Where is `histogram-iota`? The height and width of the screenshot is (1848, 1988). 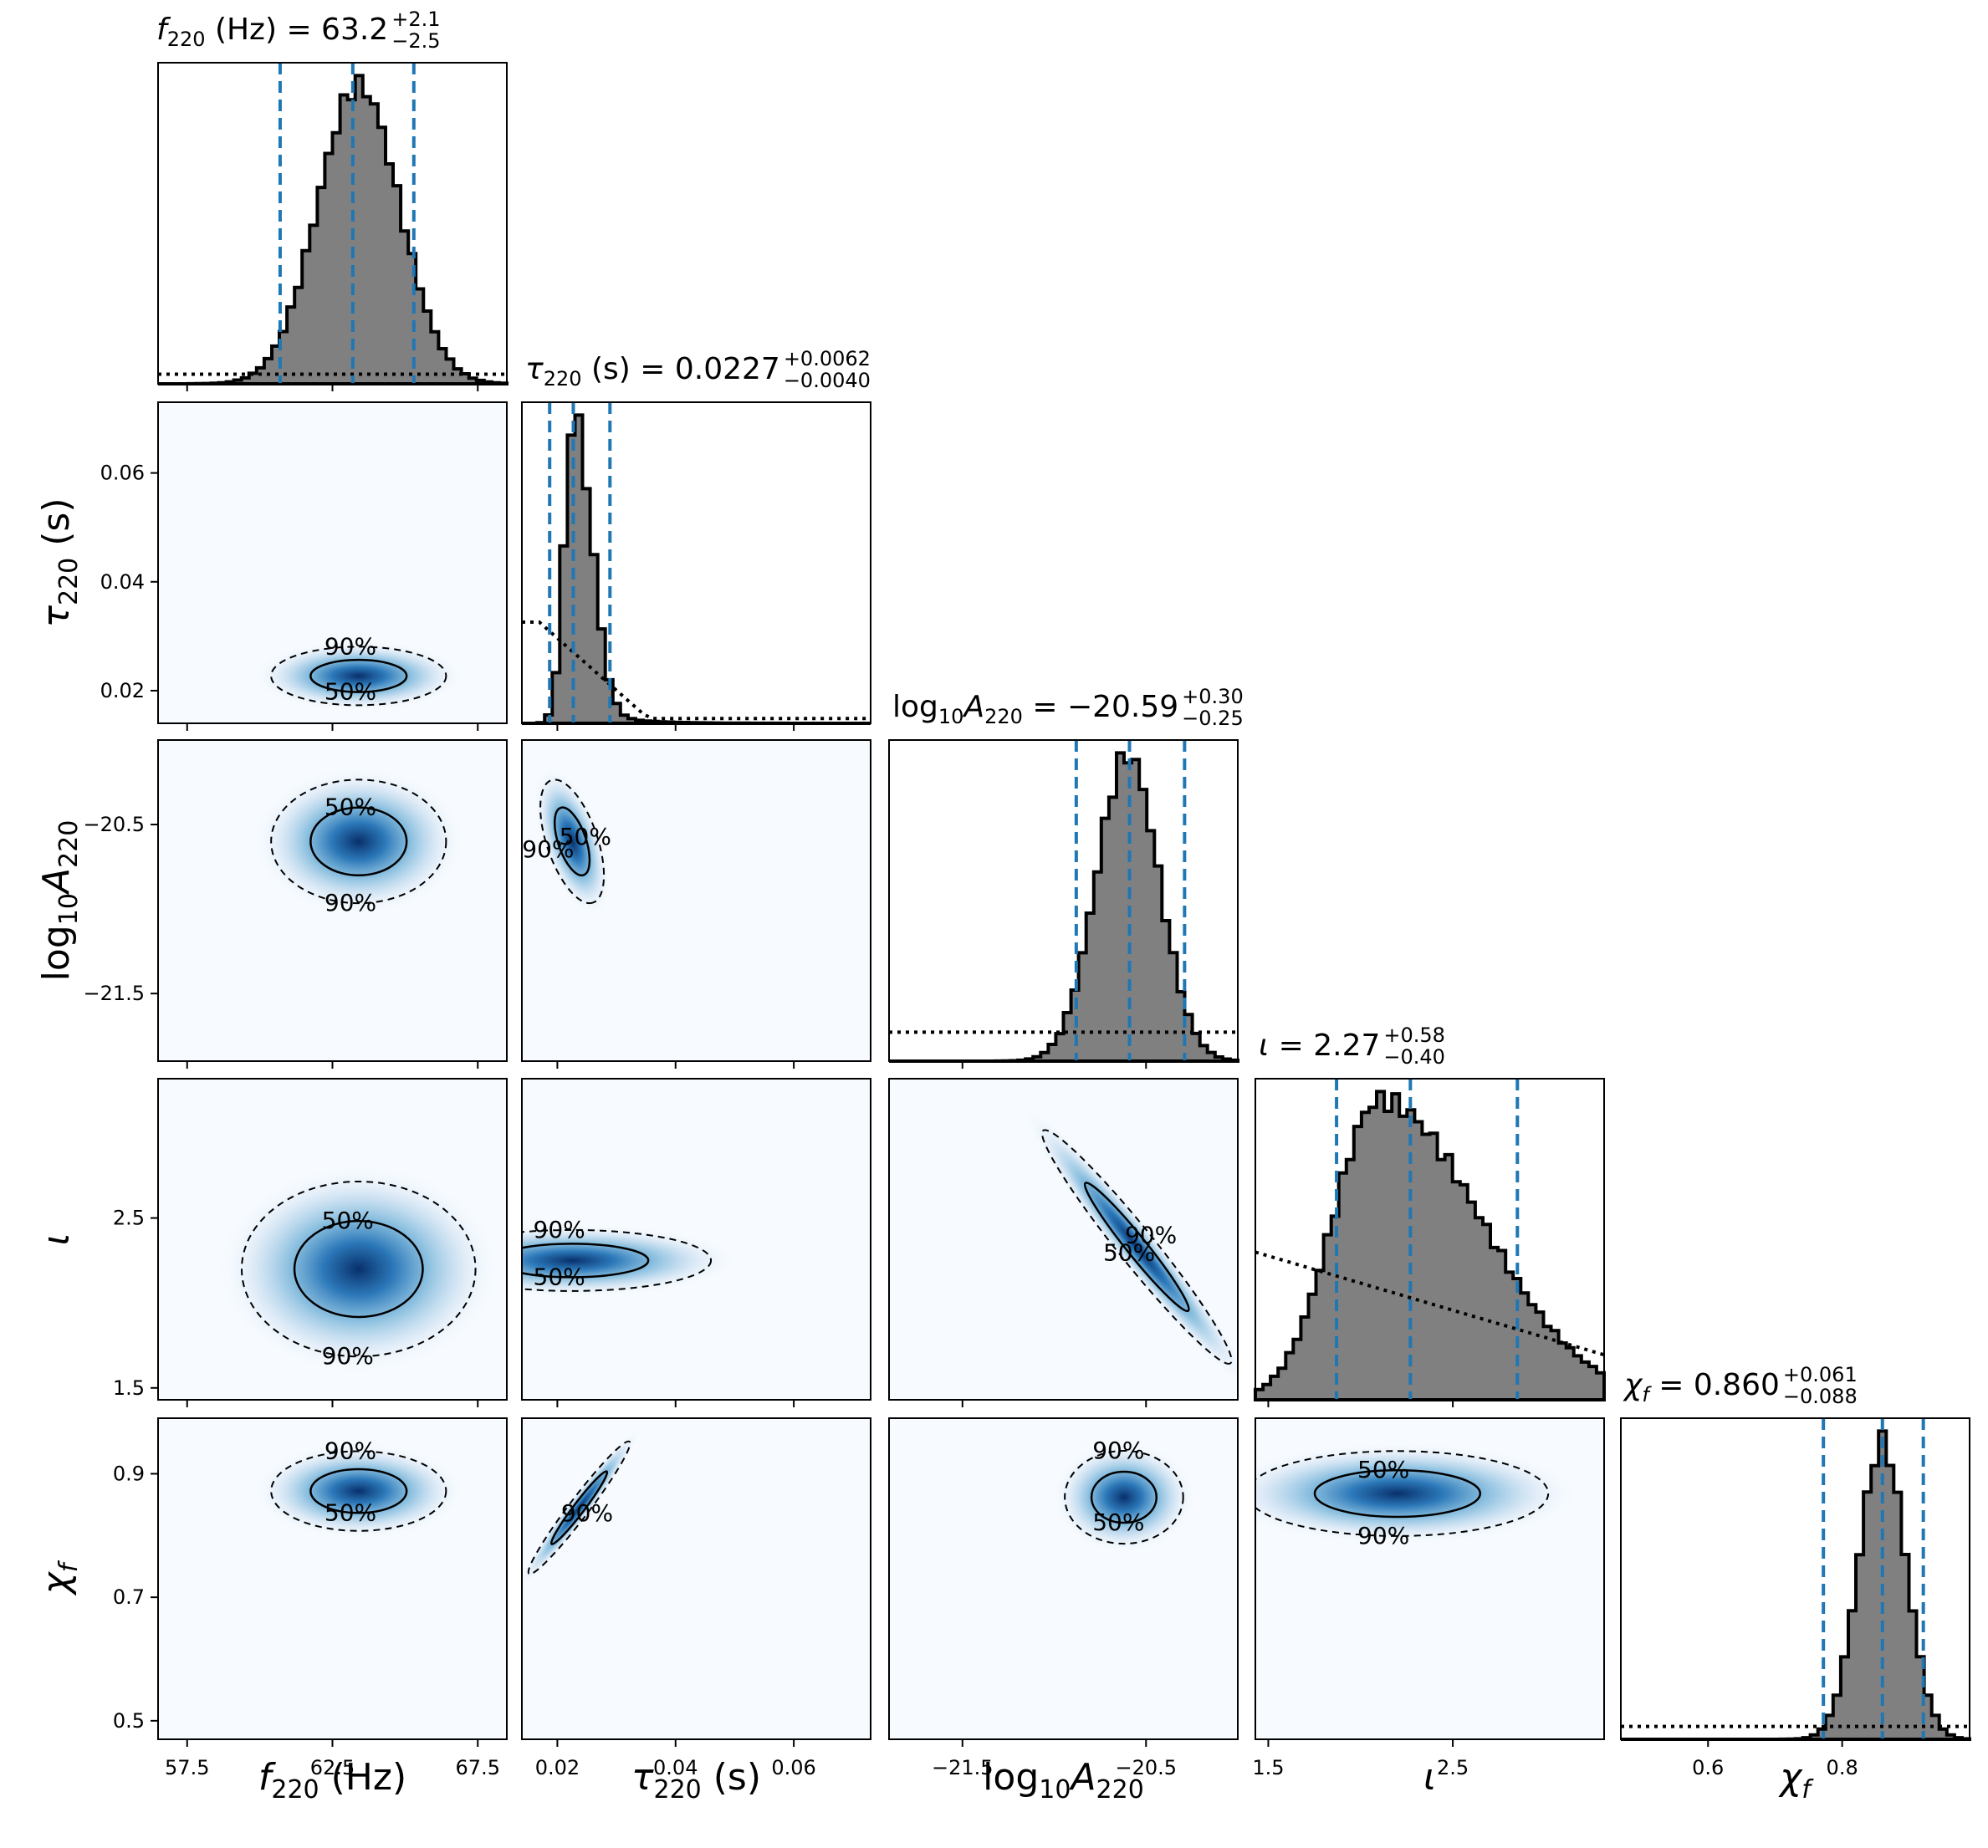
histogram-iota is located at coordinates (1430, 1245).